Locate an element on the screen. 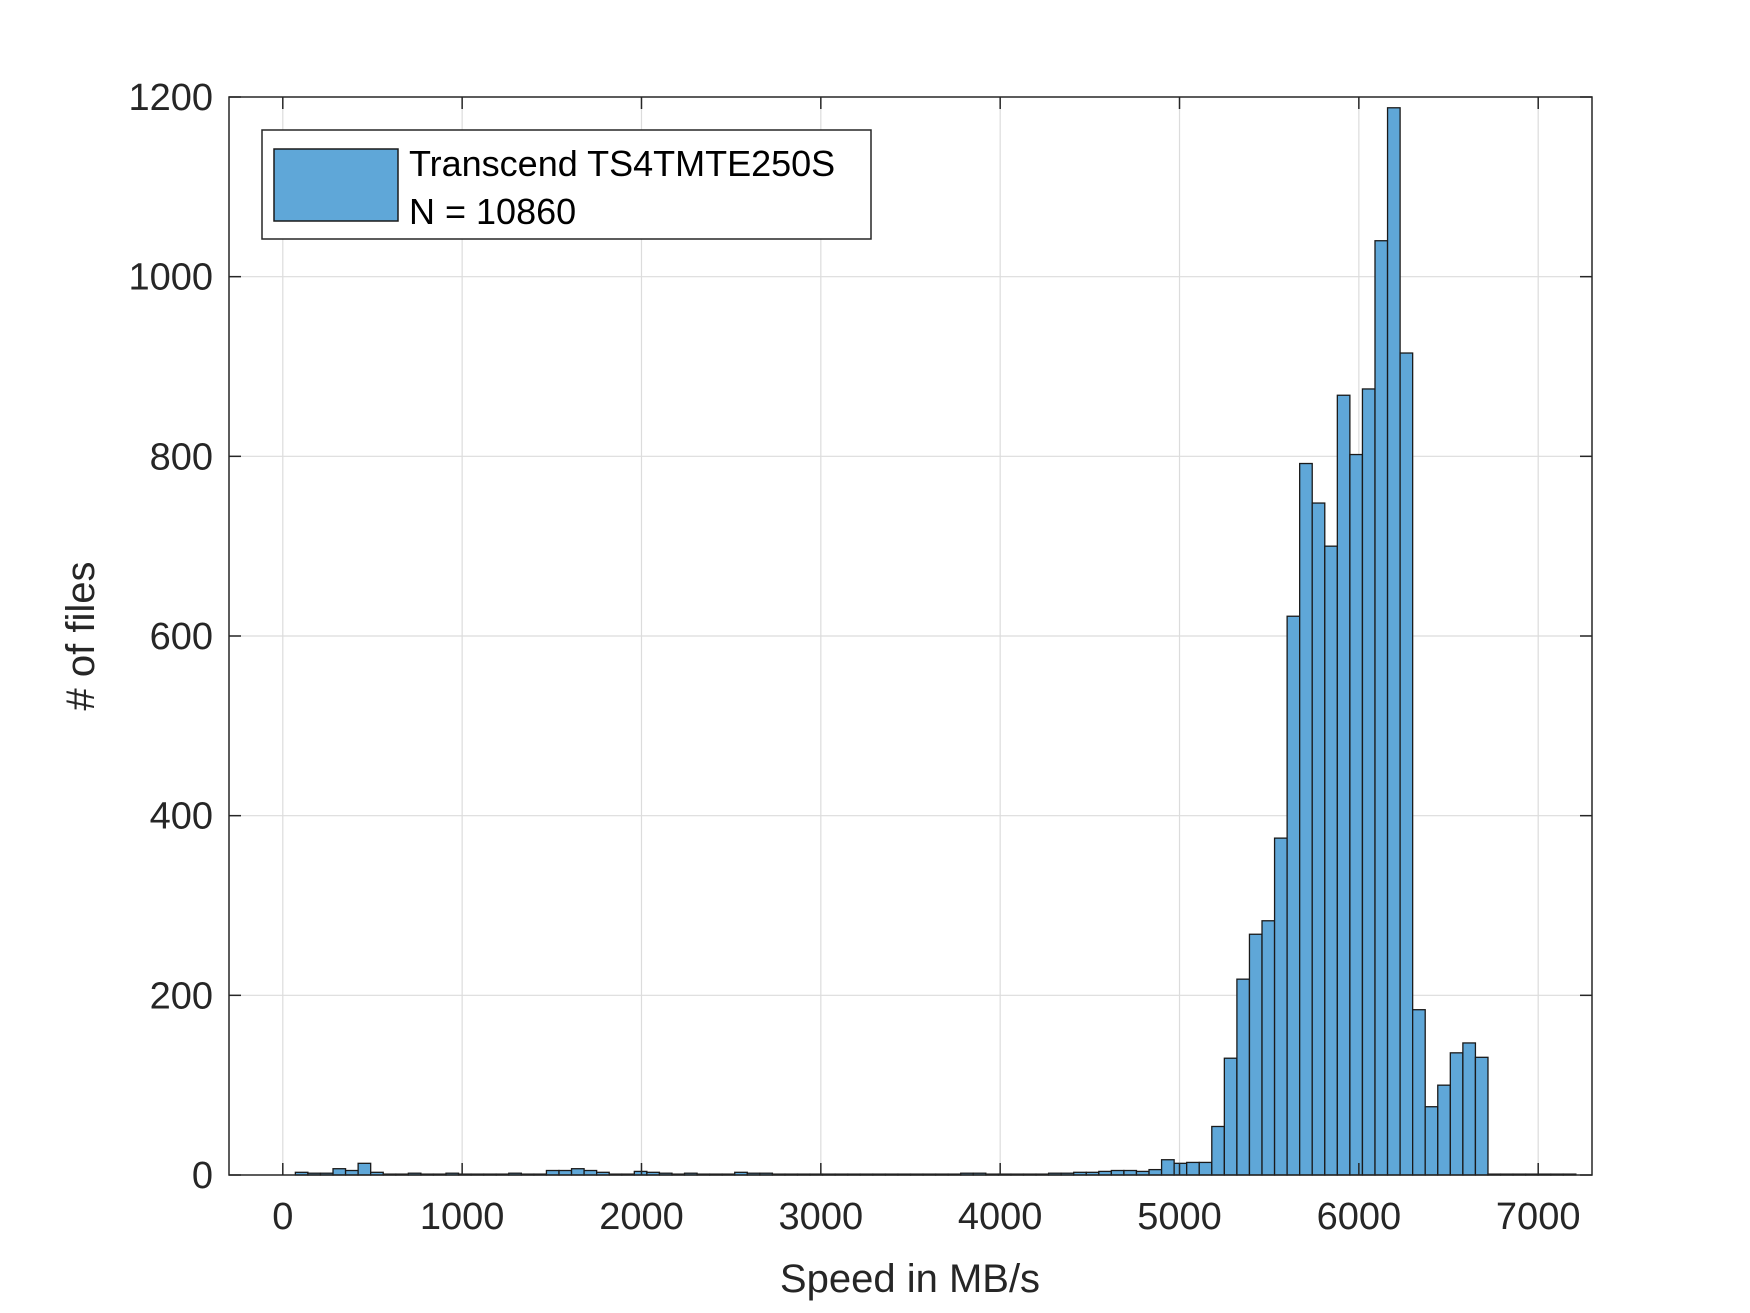 The image size is (1750, 1313). x-tick-label: 0 is located at coordinates (282, 1217).